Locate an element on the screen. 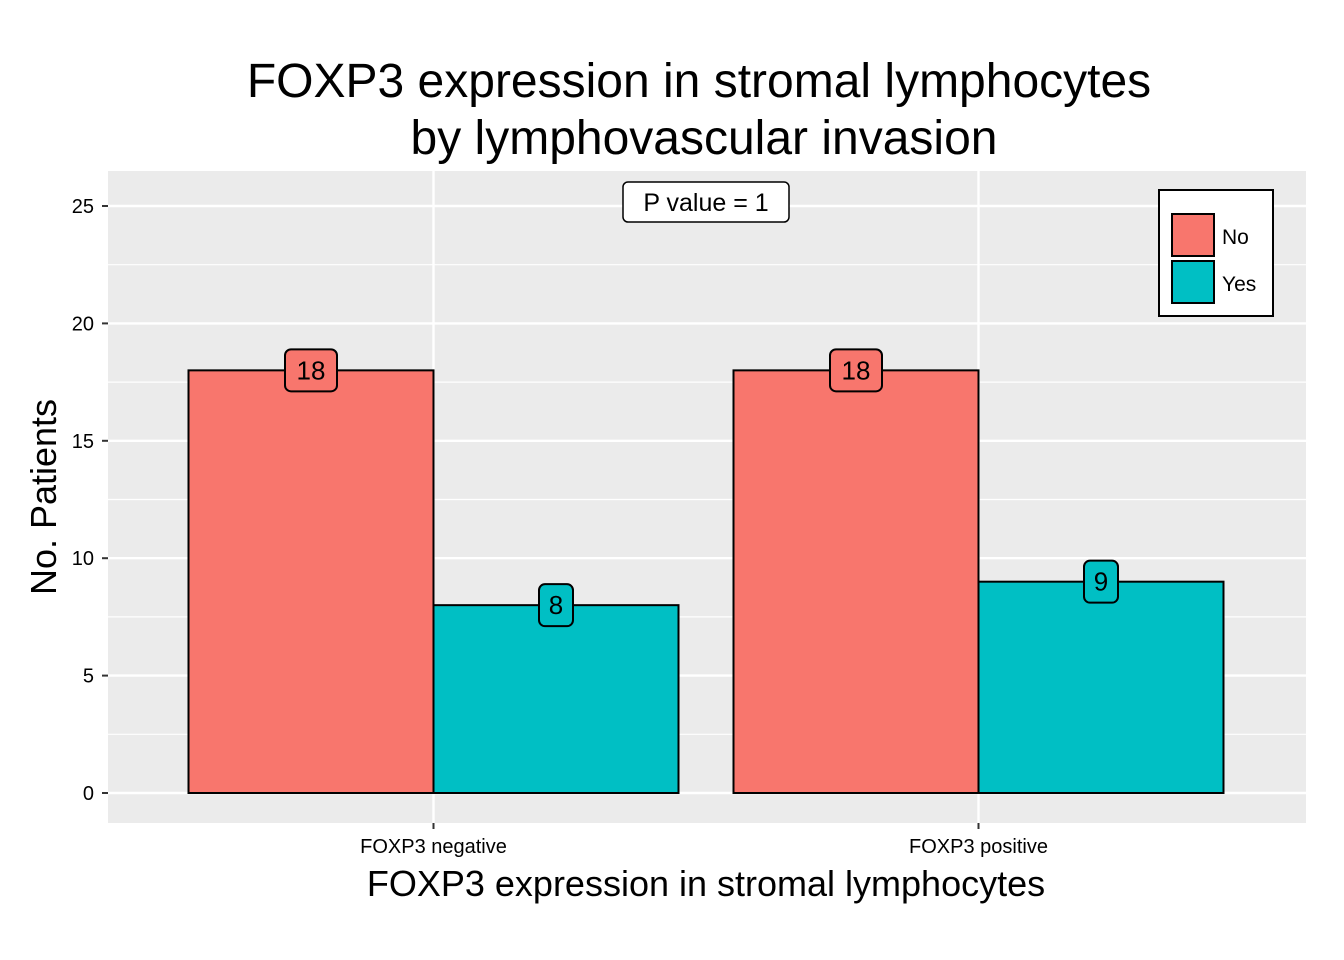  legend: No Yes is located at coordinates (1216, 253).